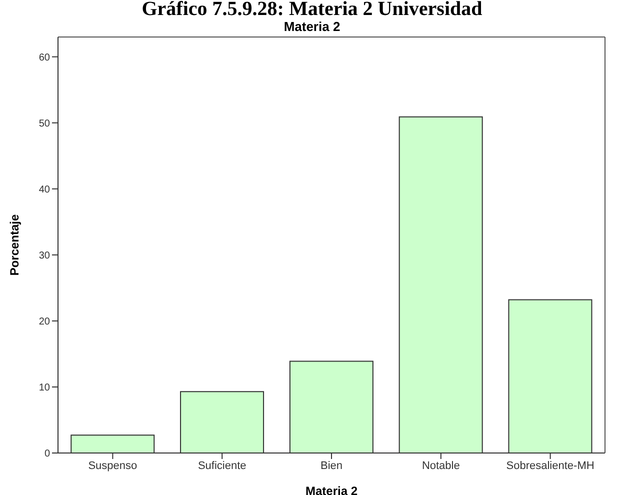 This screenshot has height=495, width=624. What do you see at coordinates (113, 466) in the screenshot?
I see `x-tick-label: Suspenso` at bounding box center [113, 466].